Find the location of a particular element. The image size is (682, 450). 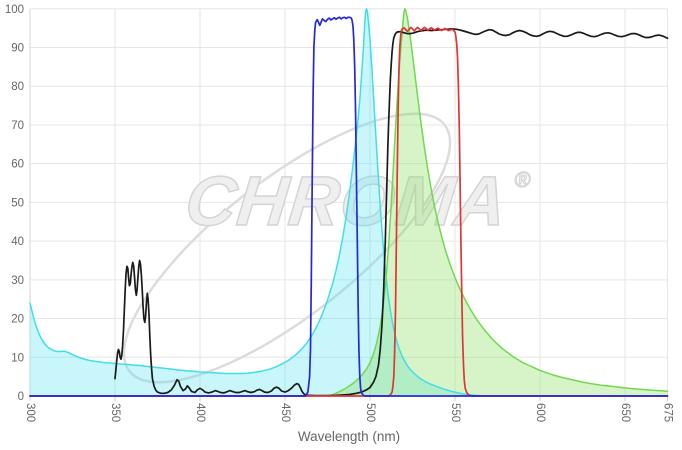

x-tick-label: 350 is located at coordinates (115, 412).